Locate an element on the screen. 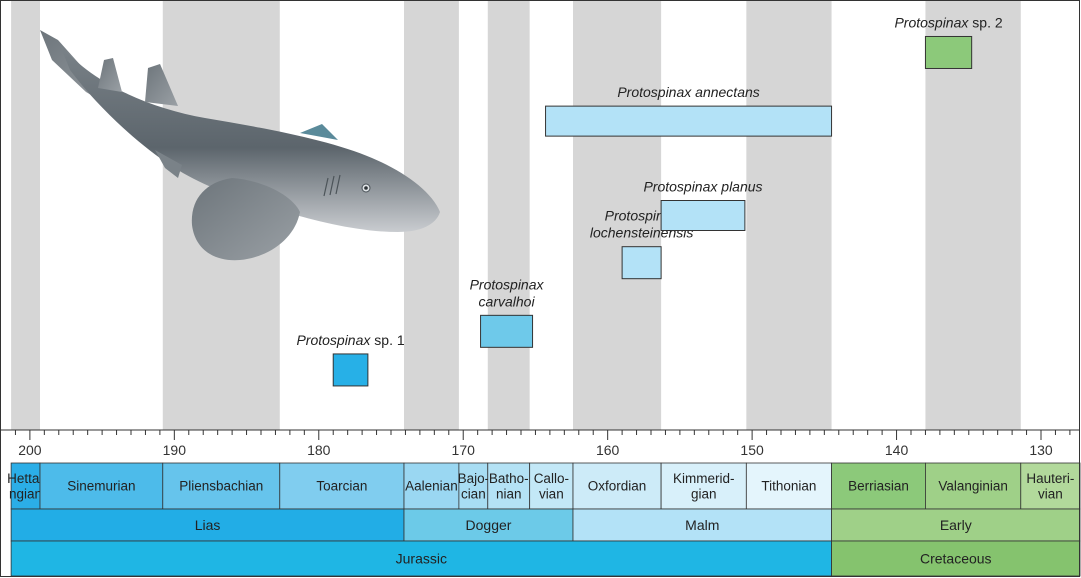 This screenshot has height=578, width=1081. shark-upper-fin is located at coordinates (319, 132).